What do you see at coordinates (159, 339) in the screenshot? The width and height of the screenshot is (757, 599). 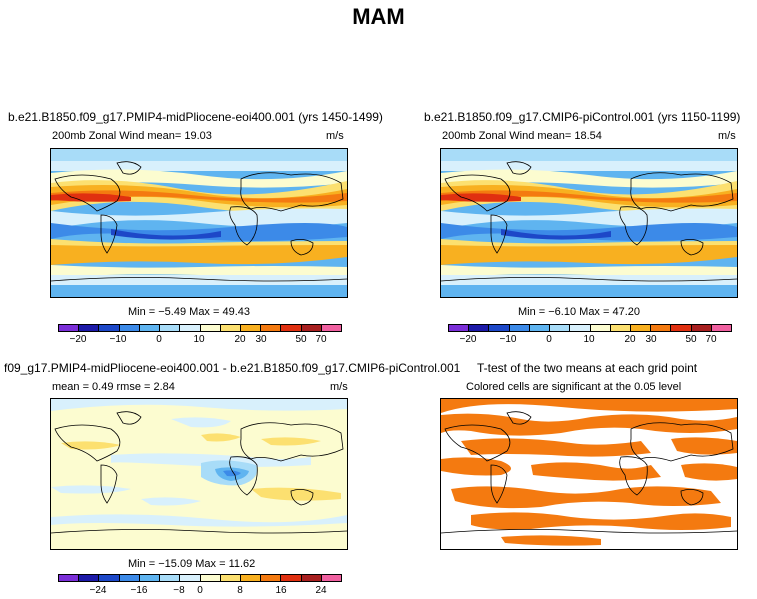 I see `panel-1-tick: 0` at bounding box center [159, 339].